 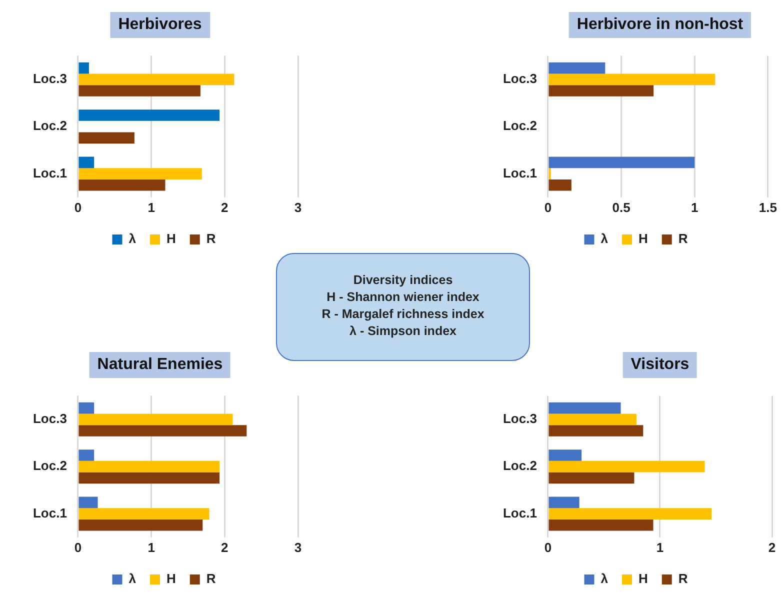 What do you see at coordinates (403, 297) in the screenshot?
I see `text: H - Shannon wiener index` at bounding box center [403, 297].